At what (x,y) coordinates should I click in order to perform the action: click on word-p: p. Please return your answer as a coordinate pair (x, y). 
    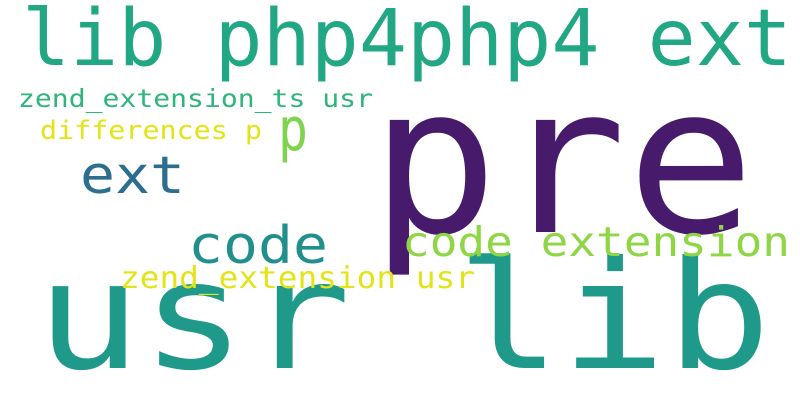
    Looking at the image, I should click on (293, 130).